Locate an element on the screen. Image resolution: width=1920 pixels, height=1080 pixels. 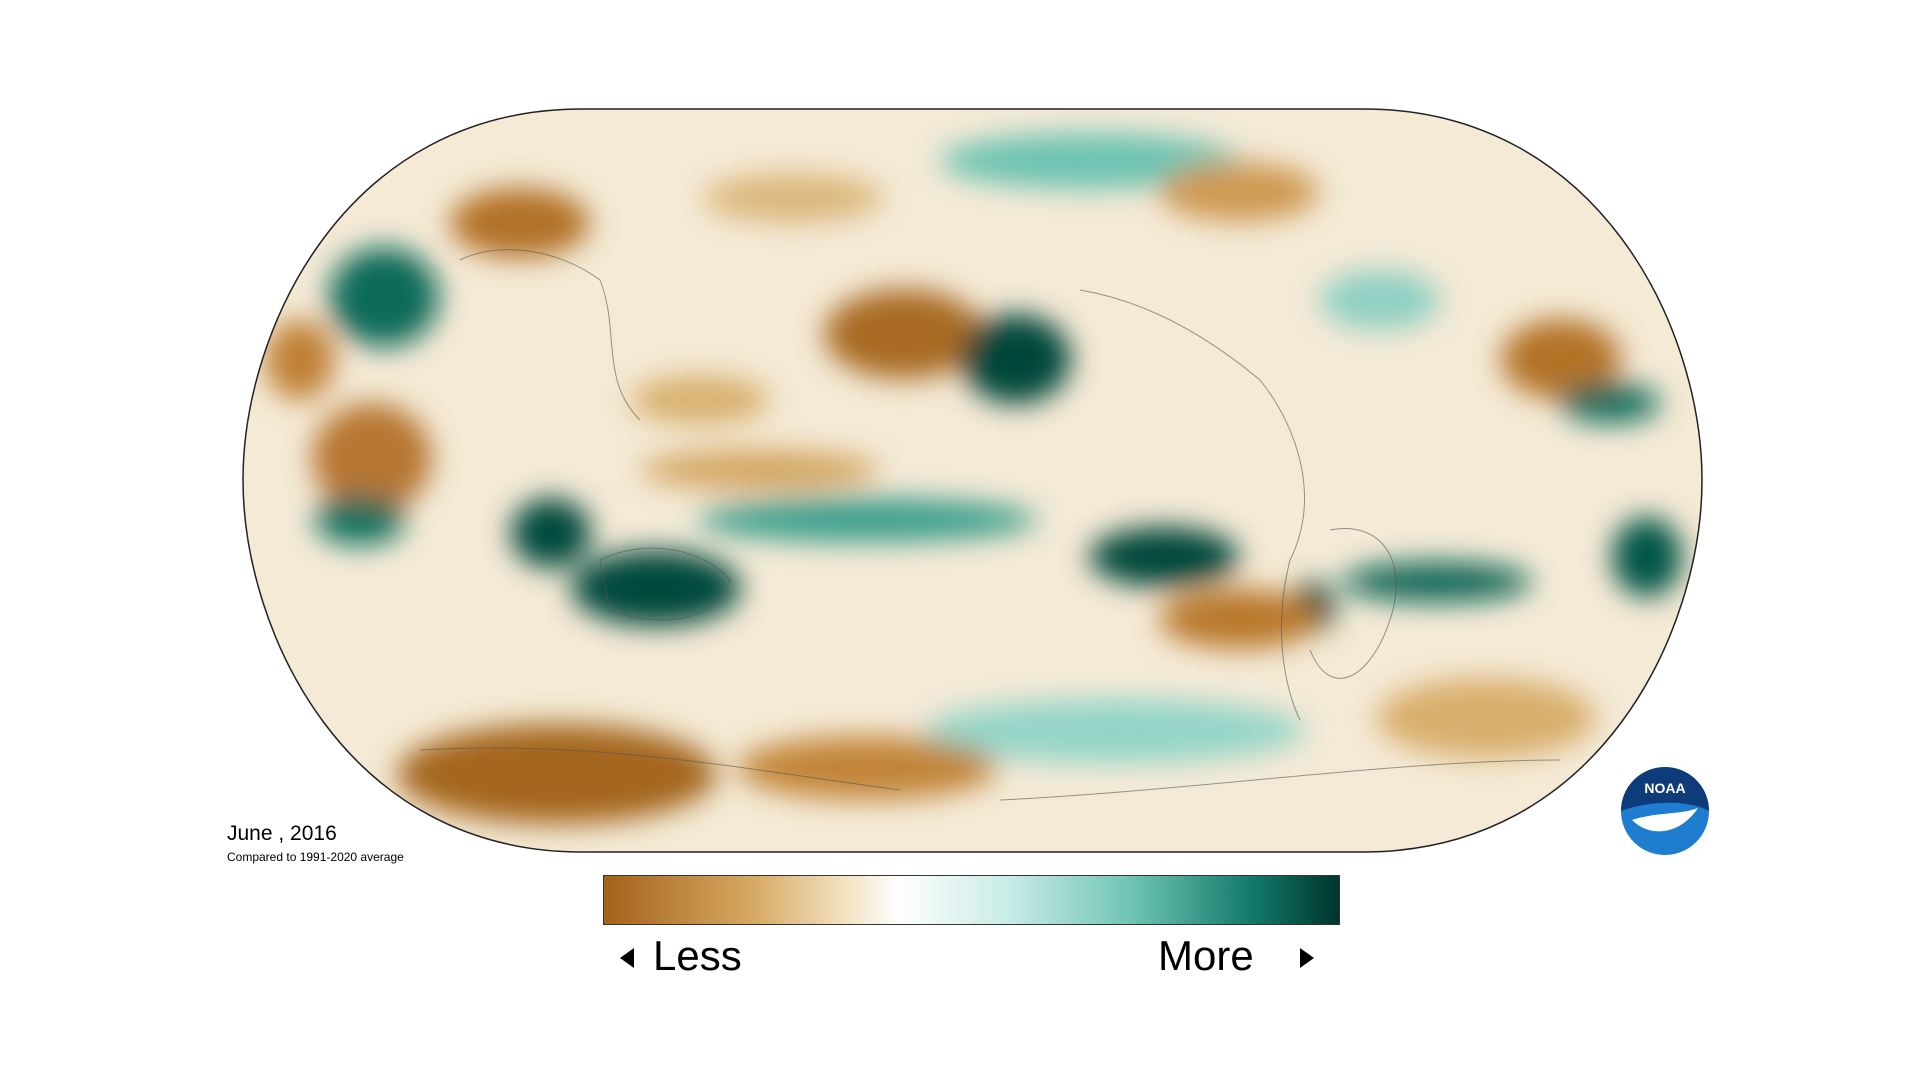
less-arrow is located at coordinates (627, 958).